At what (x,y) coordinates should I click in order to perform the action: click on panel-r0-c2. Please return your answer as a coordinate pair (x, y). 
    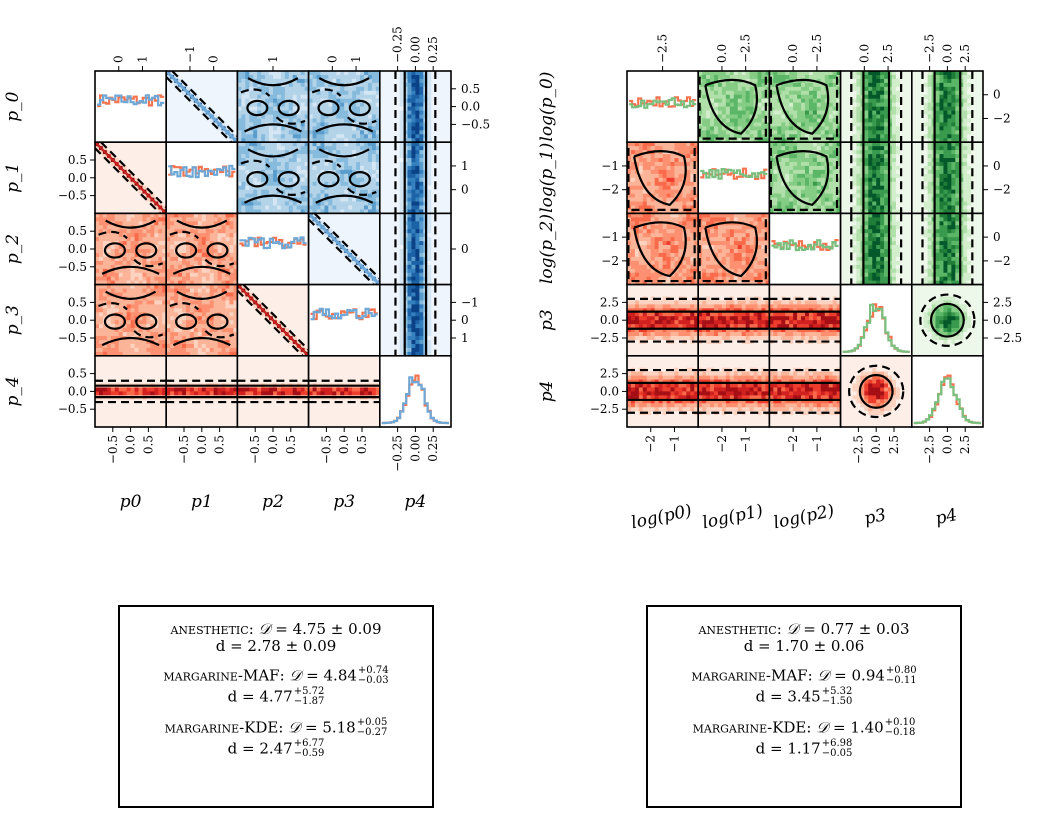
    Looking at the image, I should click on (273, 106).